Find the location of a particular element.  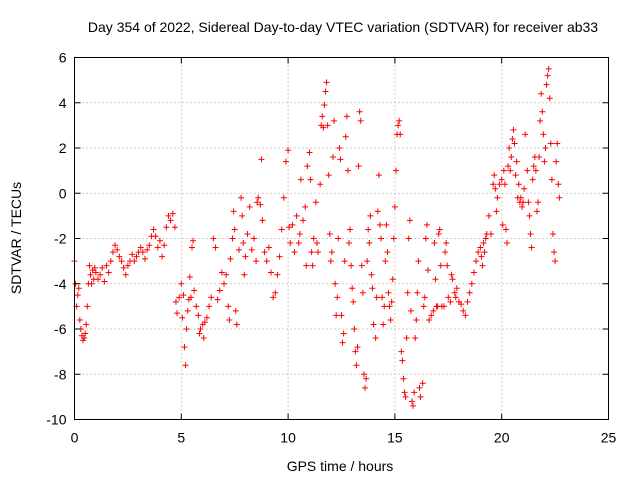

y-tick-labels: -10 -8 -6 -4 -2 0 2 4 6 is located at coordinates (56, 239).